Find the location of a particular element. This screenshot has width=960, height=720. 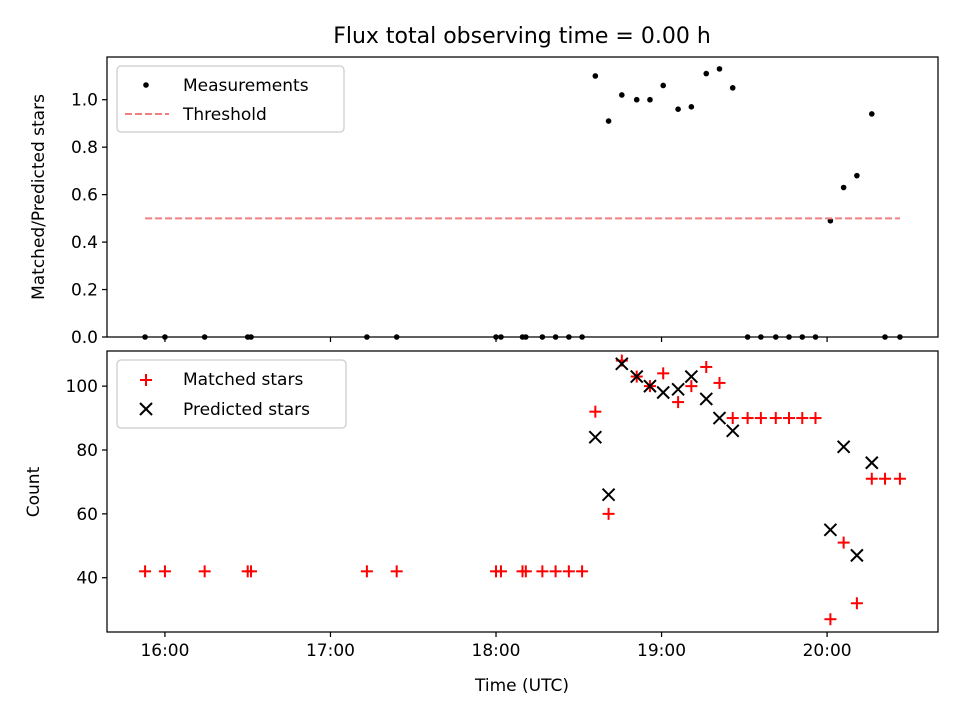

legend-measurements-marker is located at coordinates (146, 85).